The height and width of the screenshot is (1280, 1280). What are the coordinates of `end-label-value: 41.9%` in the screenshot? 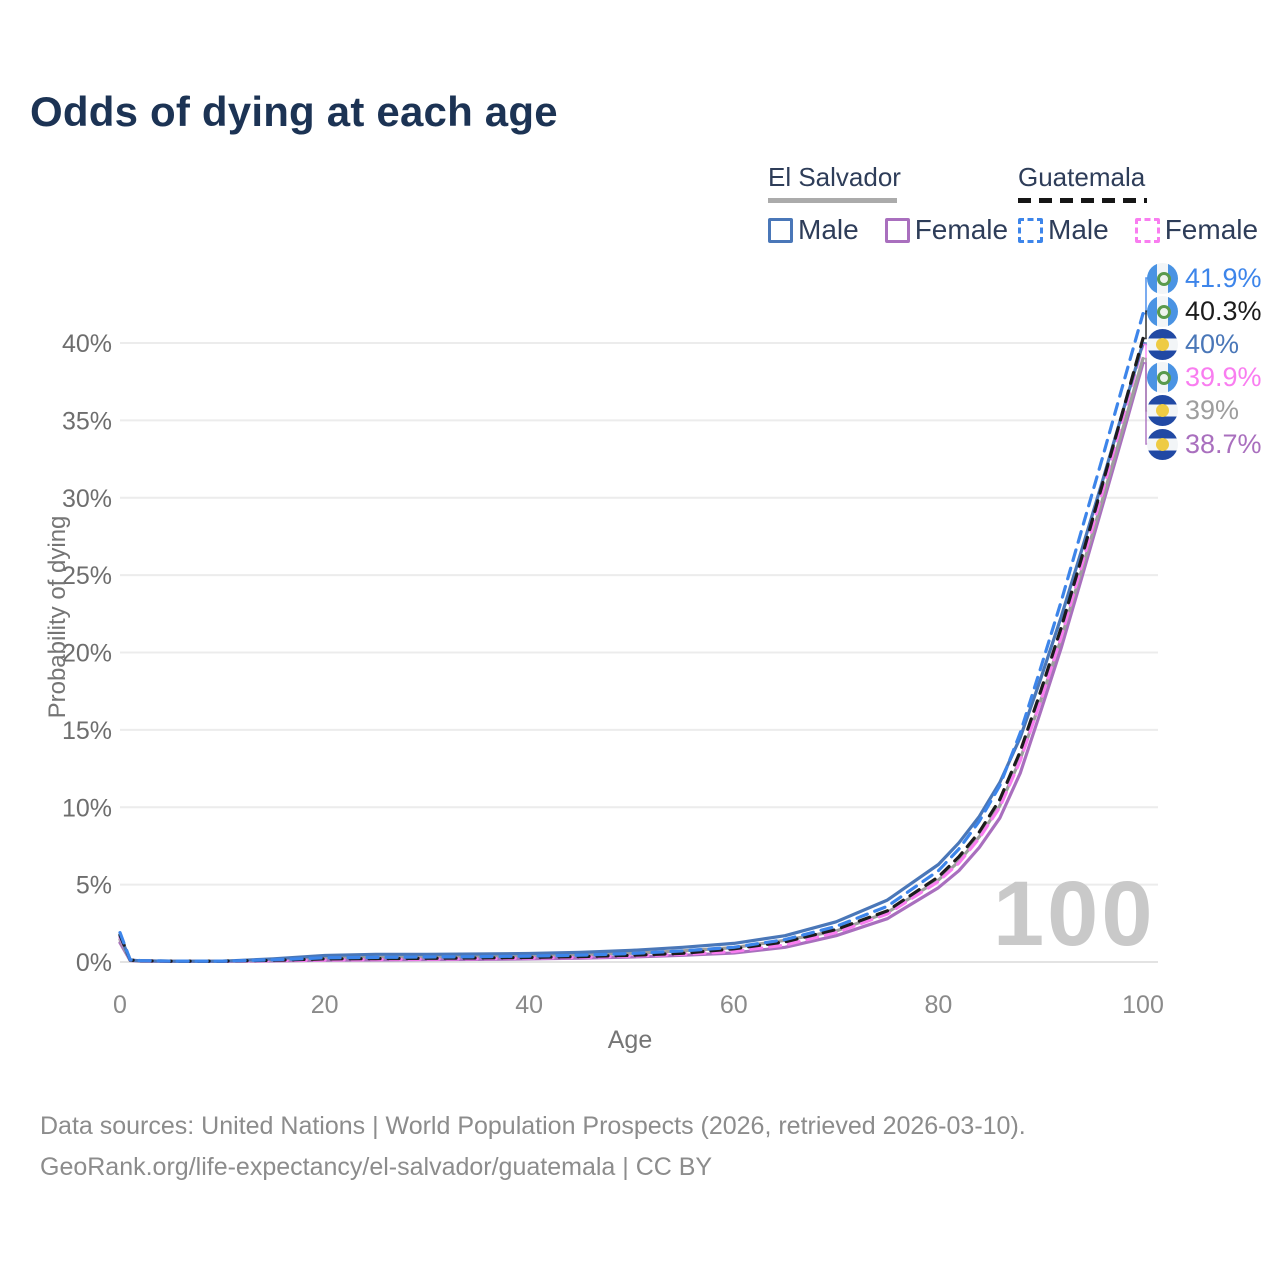 It's located at (1223, 277).